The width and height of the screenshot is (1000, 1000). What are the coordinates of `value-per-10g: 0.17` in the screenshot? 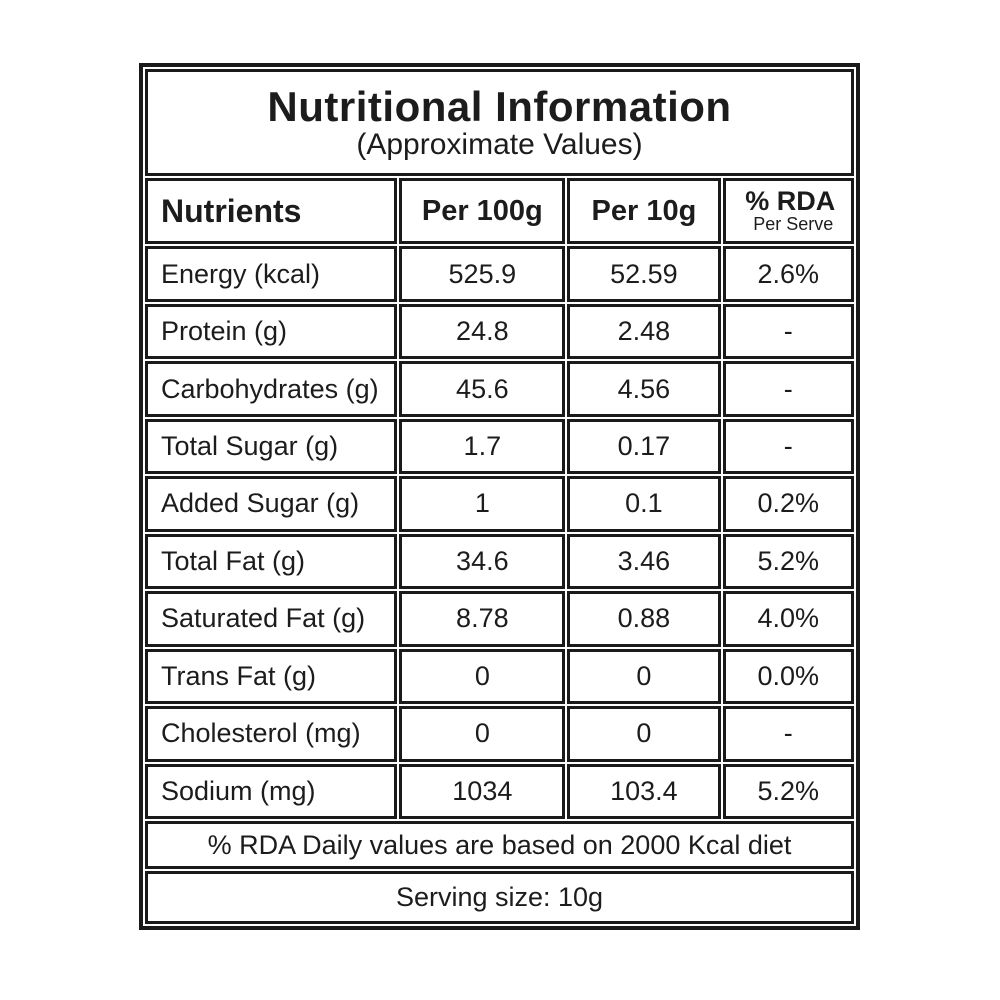 It's located at (644, 446).